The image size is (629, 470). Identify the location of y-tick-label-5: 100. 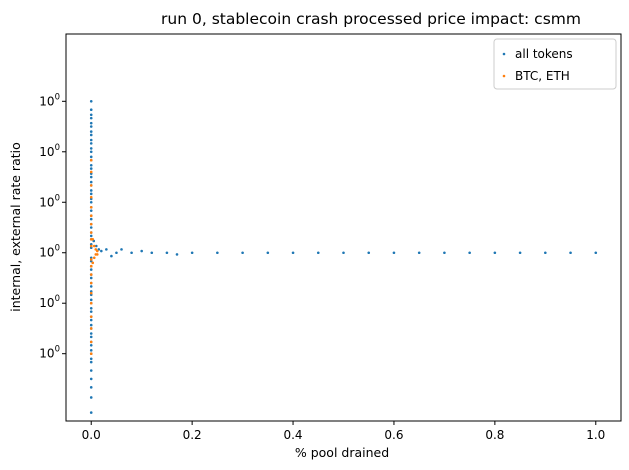
(49, 100).